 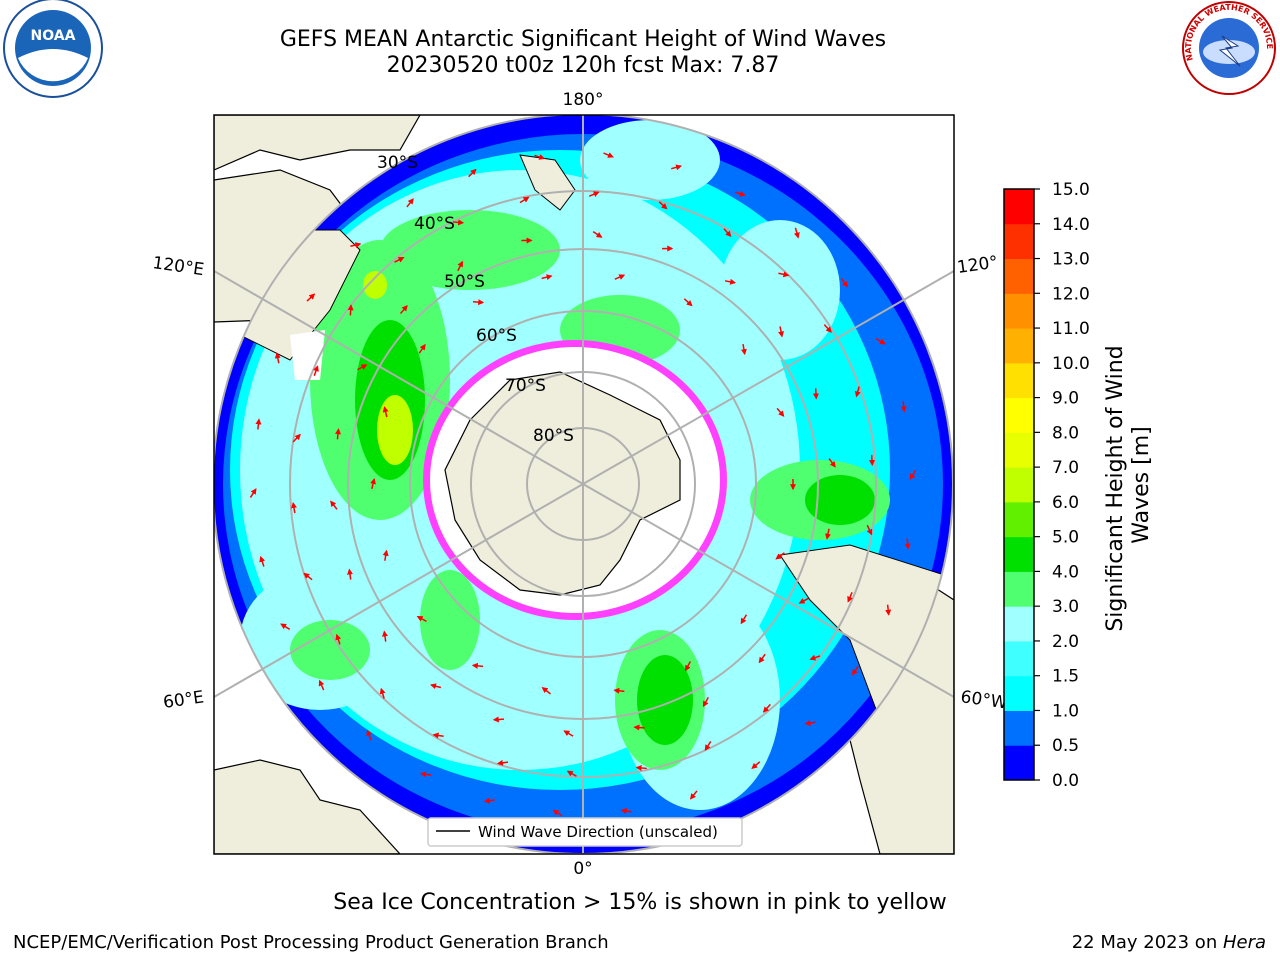 I want to click on noaa-logo: NOAA, so click(x=53, y=49).